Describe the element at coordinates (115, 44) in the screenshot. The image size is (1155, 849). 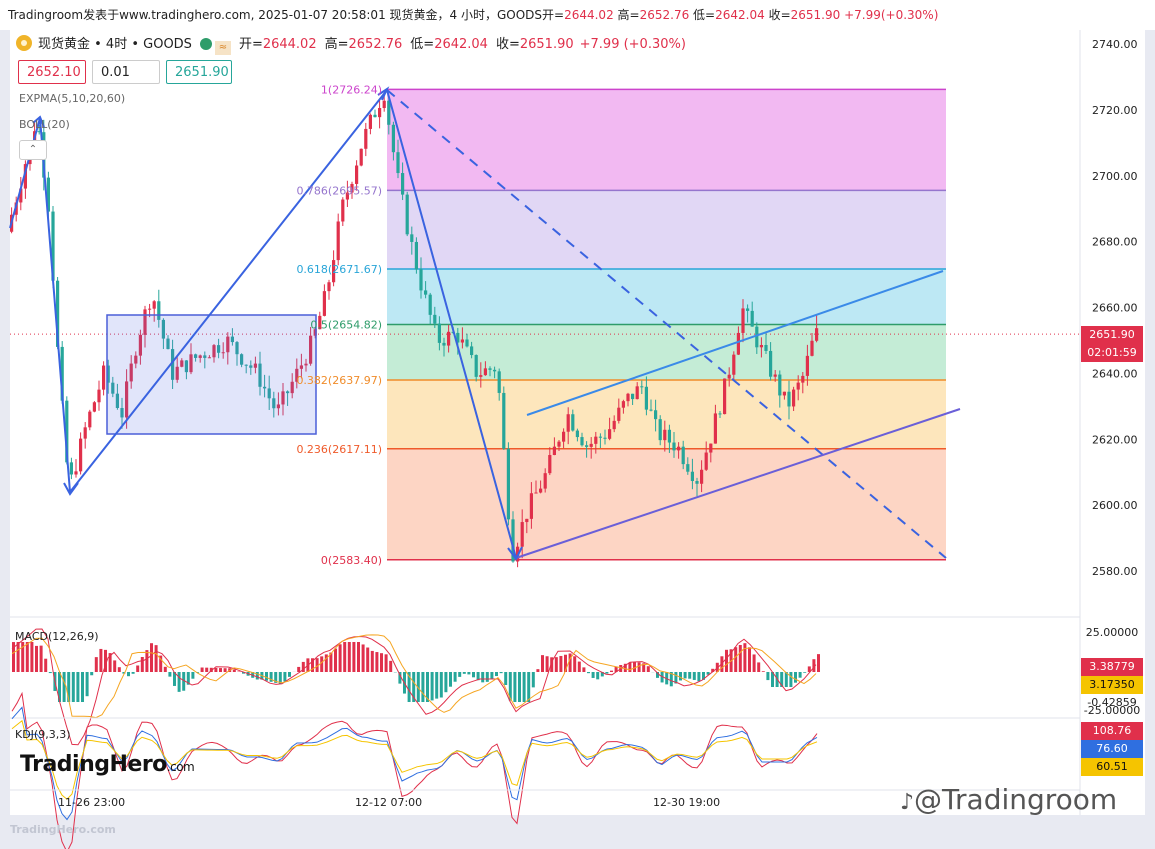
I see `symbol-name: 现货黄金 • 4时 • GOODS` at that location.